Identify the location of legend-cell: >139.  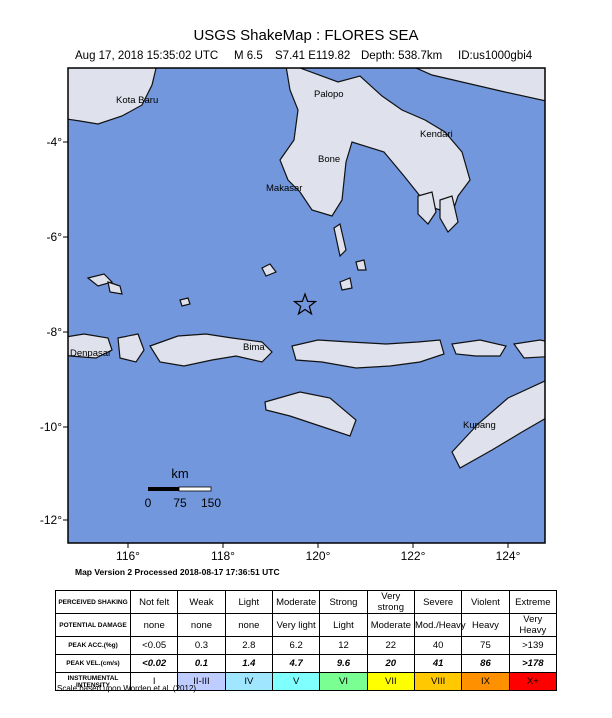
(533, 645).